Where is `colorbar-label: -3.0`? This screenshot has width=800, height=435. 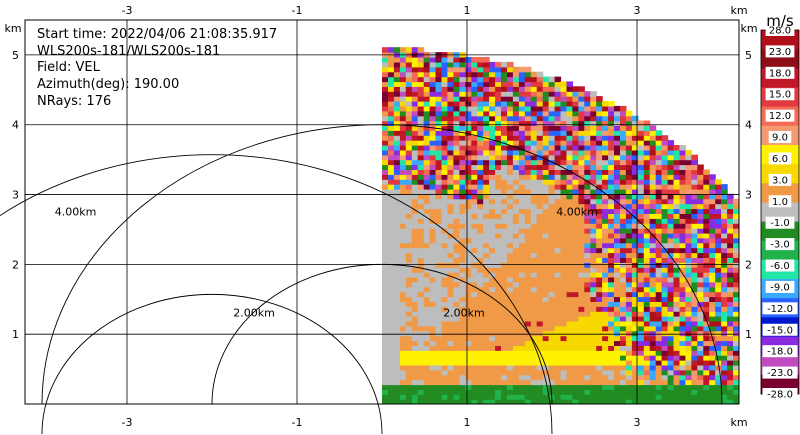 colorbar-label: -3.0 is located at coordinates (780, 244).